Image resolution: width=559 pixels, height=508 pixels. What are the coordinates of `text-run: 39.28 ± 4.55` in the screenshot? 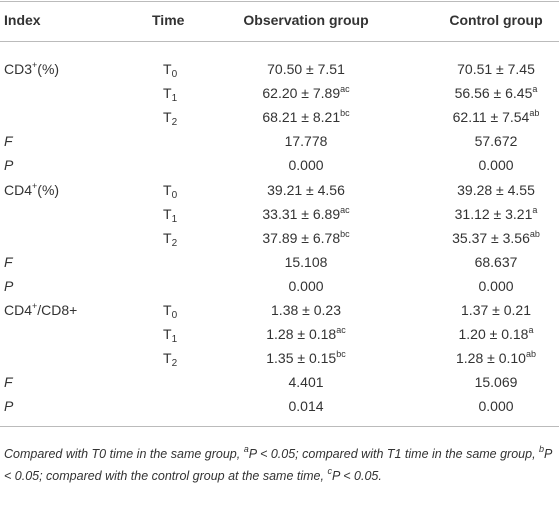 It's located at (496, 189).